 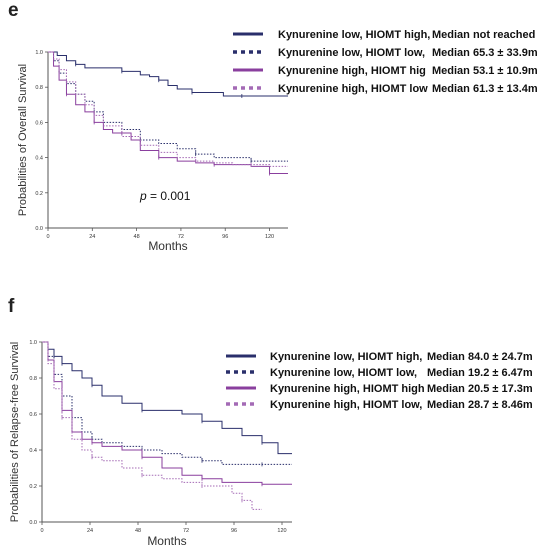 What do you see at coordinates (352, 71) in the screenshot?
I see `legend-label-3: Kynurenine high, HIOMT hig` at bounding box center [352, 71].